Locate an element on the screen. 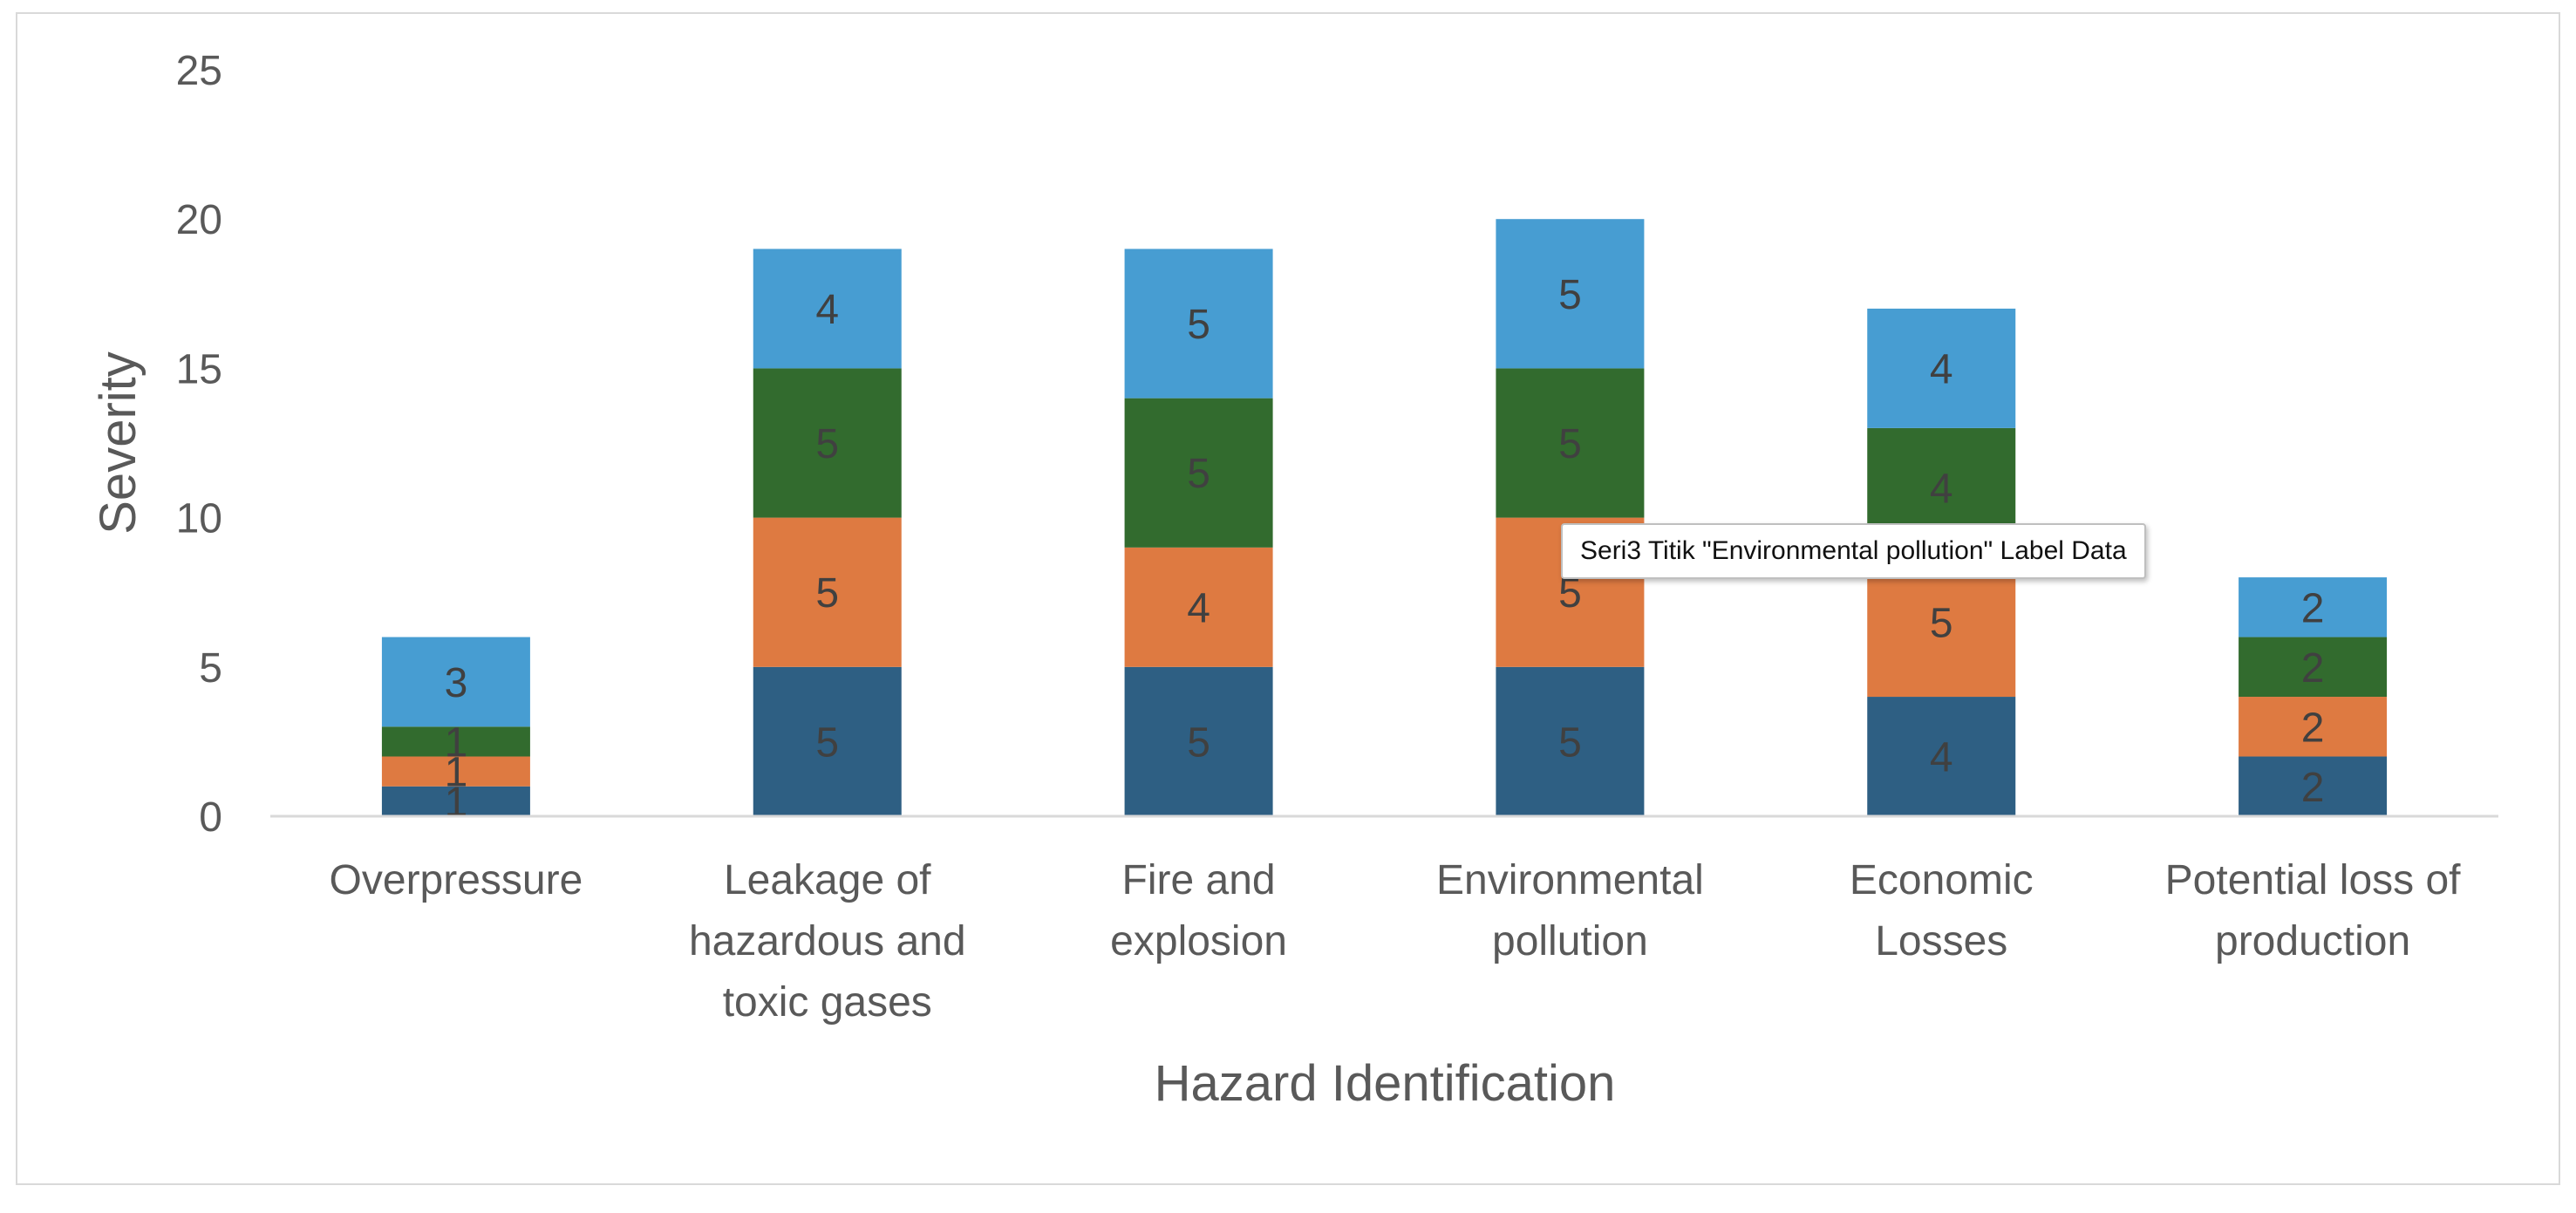  y-tick-label: 5 is located at coordinates (210, 669).